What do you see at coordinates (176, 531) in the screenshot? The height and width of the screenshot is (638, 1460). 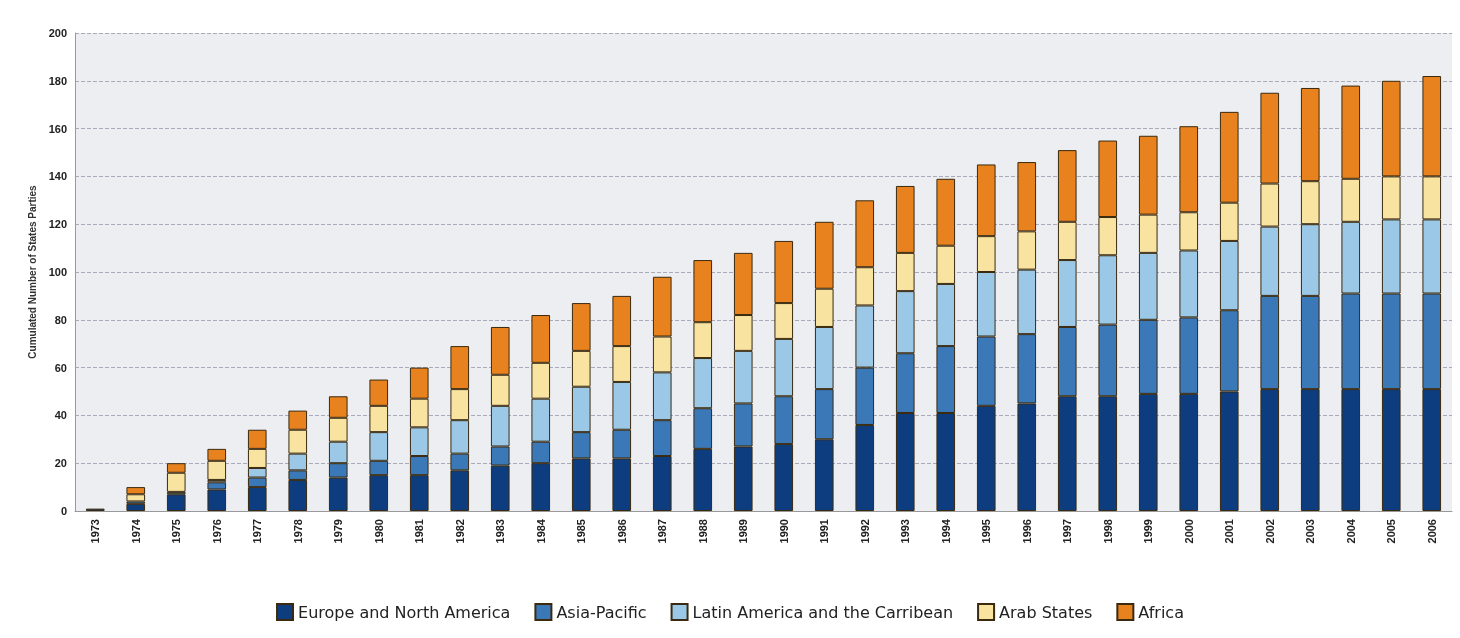 I see `x-tick-label: 1975` at bounding box center [176, 531].